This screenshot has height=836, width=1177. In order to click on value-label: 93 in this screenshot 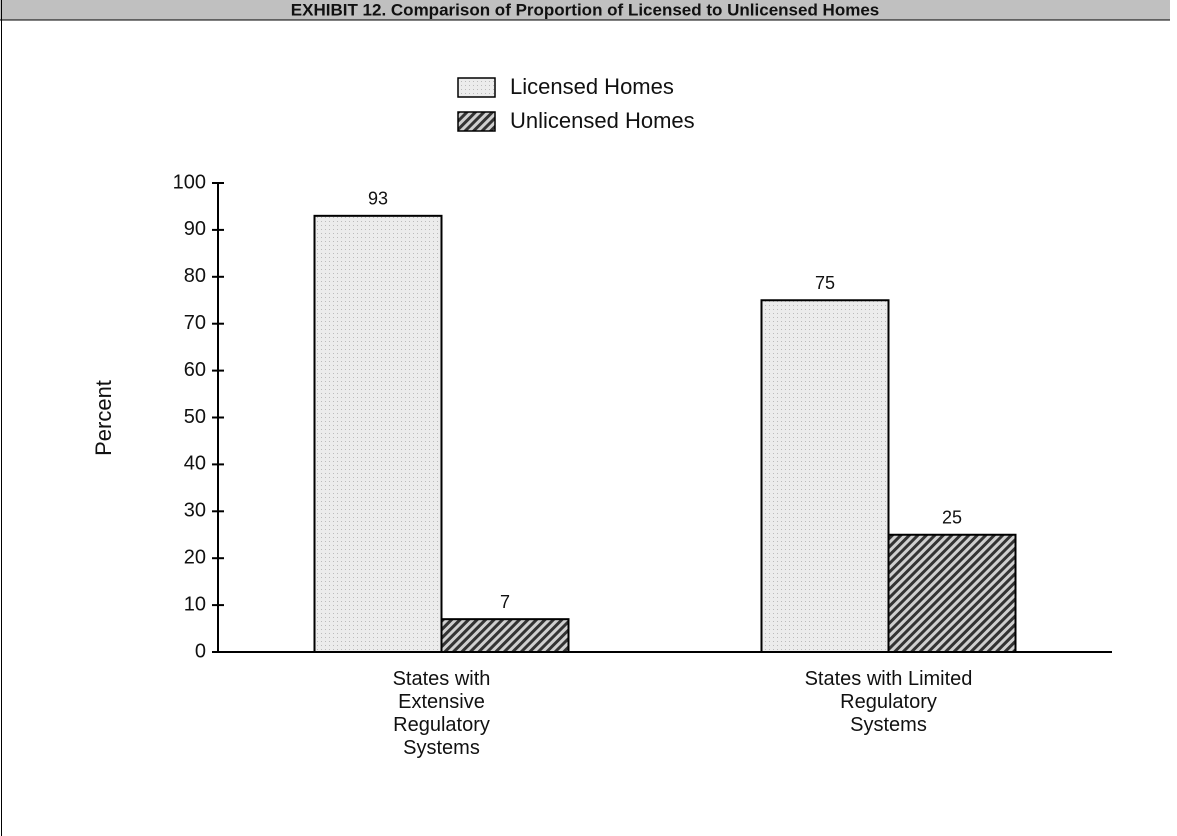, I will do `click(378, 199)`.